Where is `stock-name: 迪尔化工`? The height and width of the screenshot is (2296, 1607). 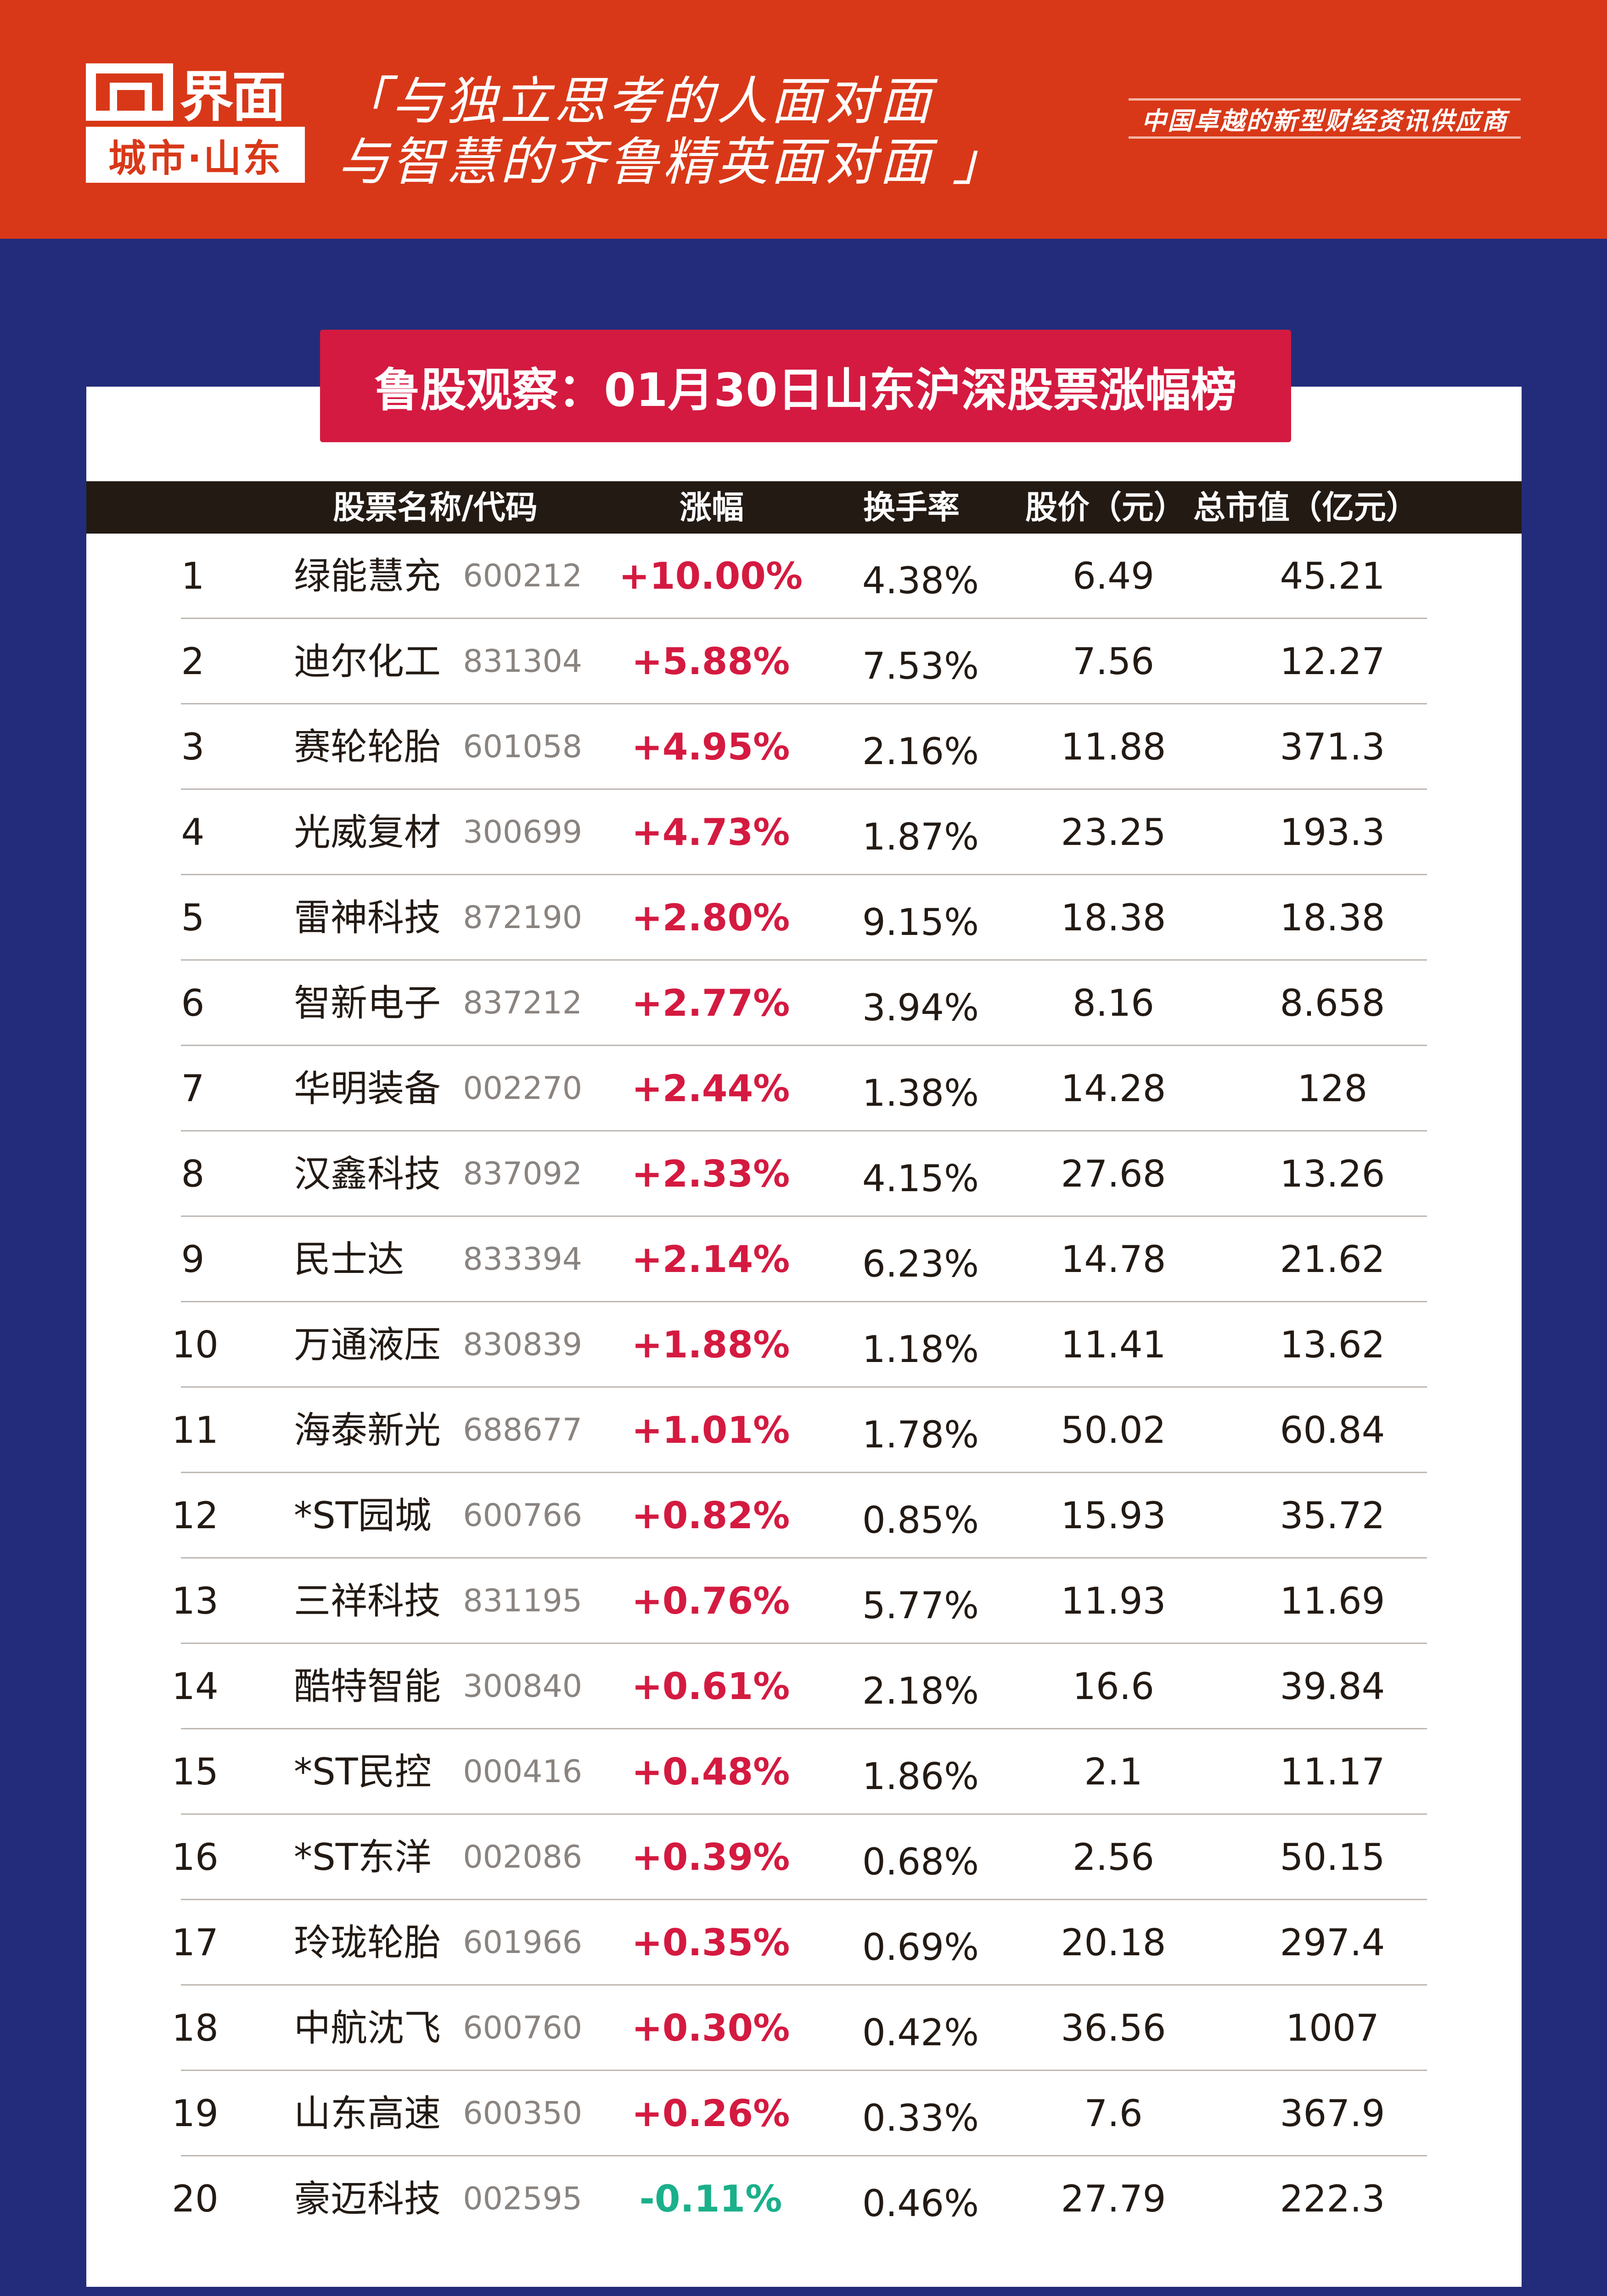
stock-name: 迪尔化工 is located at coordinates (367, 661).